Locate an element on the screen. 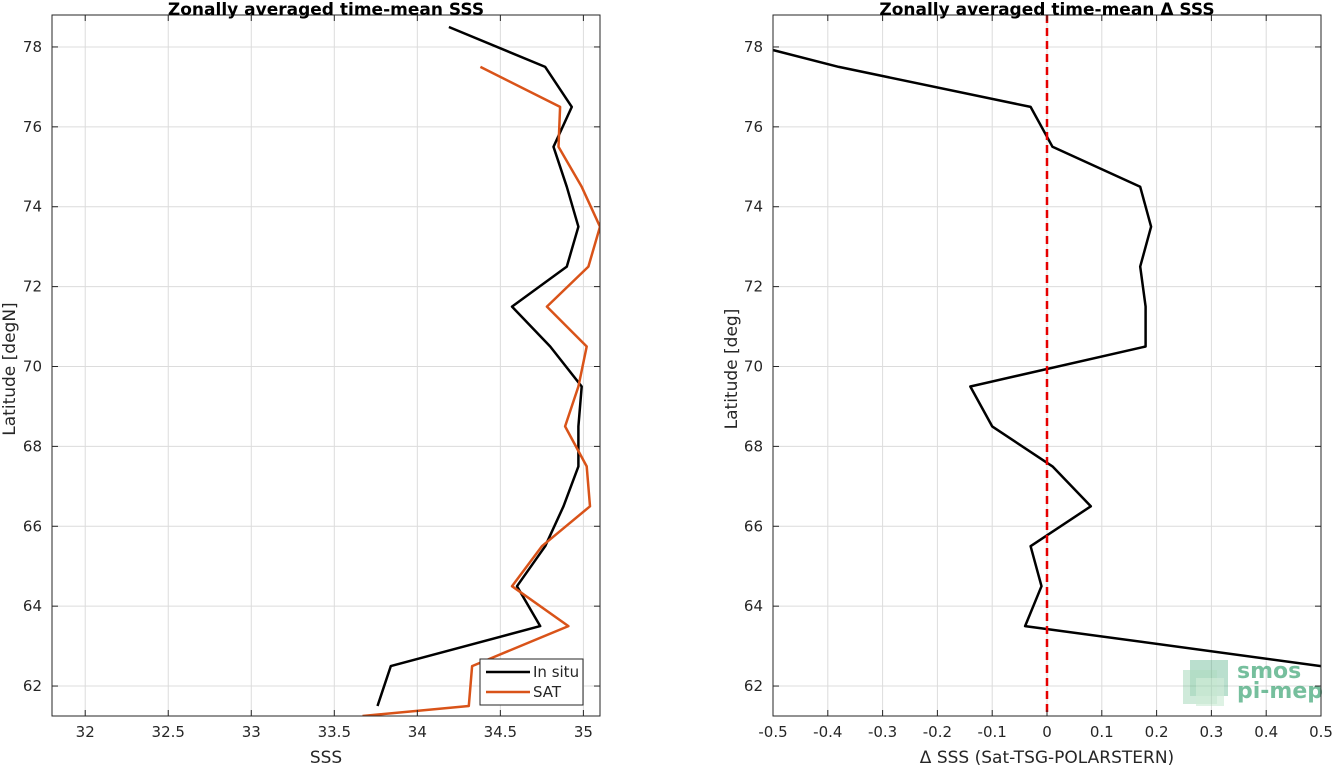  x-tick-label: 0.3 is located at coordinates (1211, 732).